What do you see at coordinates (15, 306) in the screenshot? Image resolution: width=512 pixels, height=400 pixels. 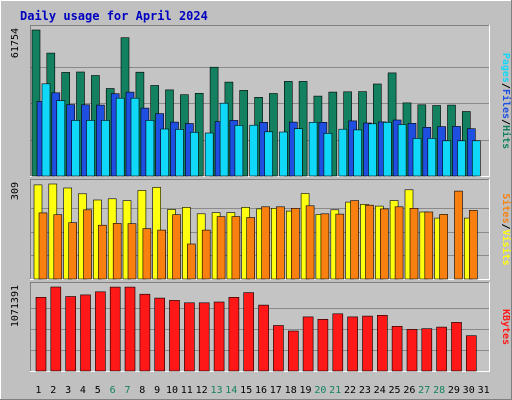 I see `panel-max-label: 1071391` at bounding box center [15, 306].